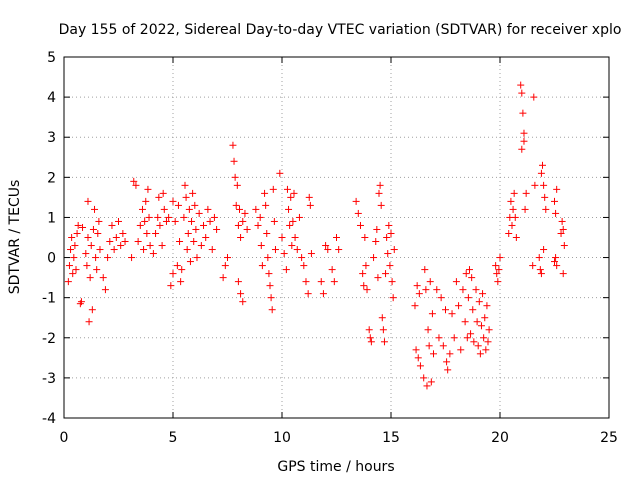 The height and width of the screenshot is (480, 640). Describe the element at coordinates (49, 419) in the screenshot. I see `y-tick-label: -4` at that location.